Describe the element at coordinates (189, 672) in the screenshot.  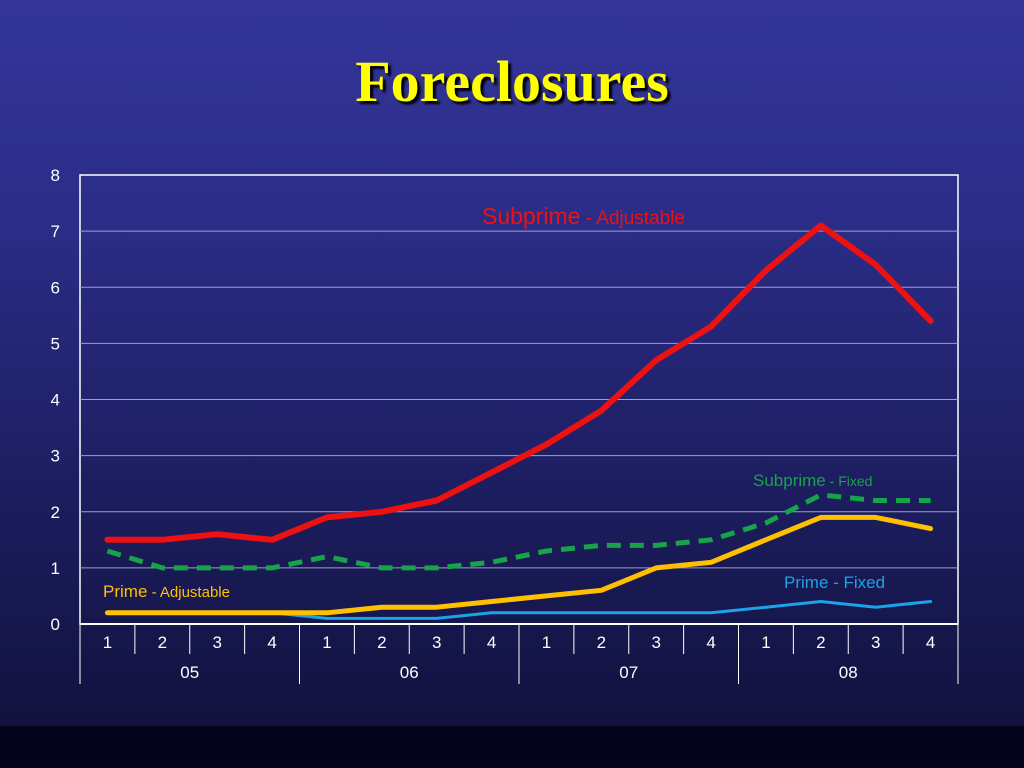
I see `x-year-label: 05` at that location.